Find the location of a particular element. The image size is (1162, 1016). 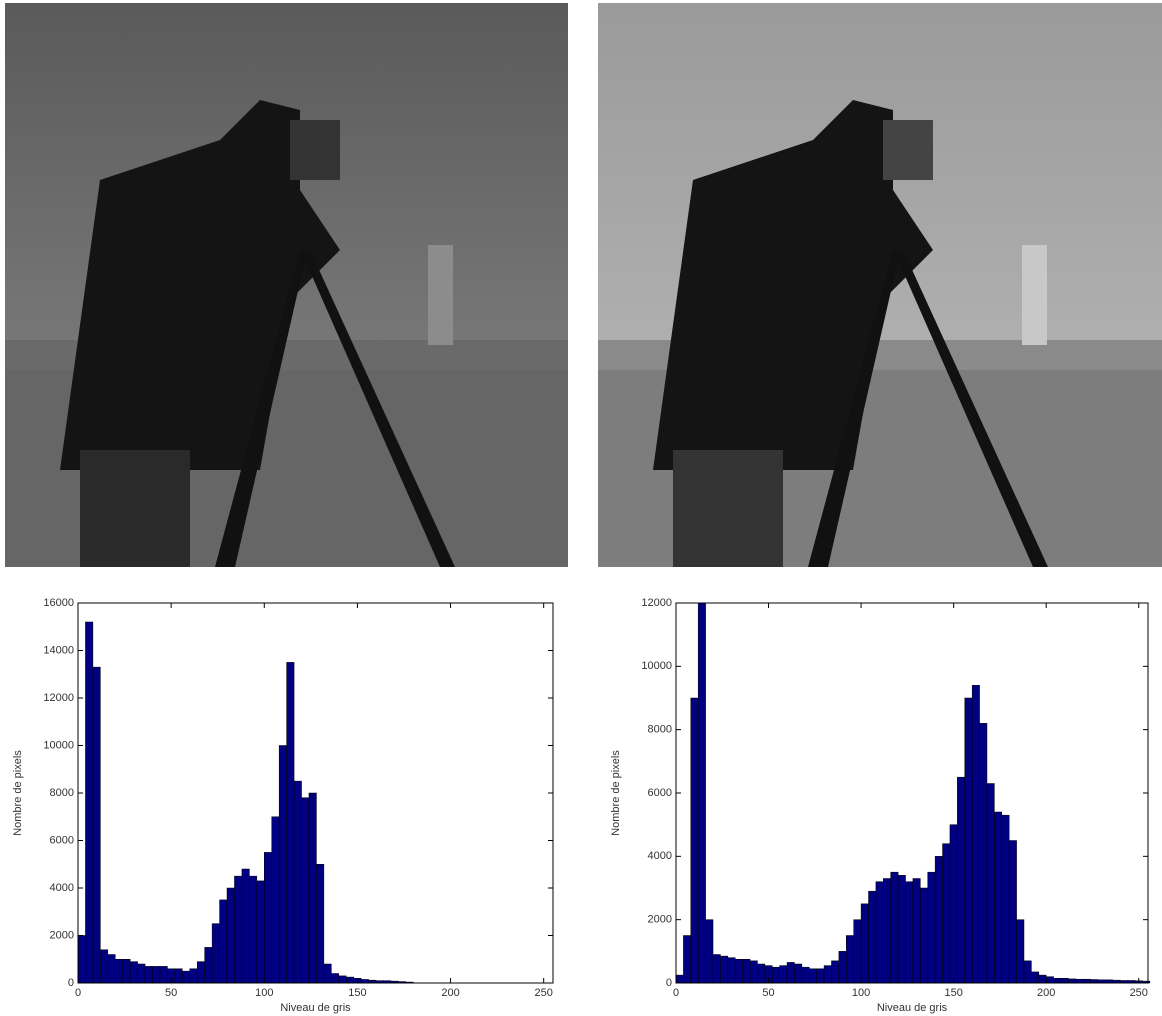

x-tick-label: 200 is located at coordinates (1046, 993).